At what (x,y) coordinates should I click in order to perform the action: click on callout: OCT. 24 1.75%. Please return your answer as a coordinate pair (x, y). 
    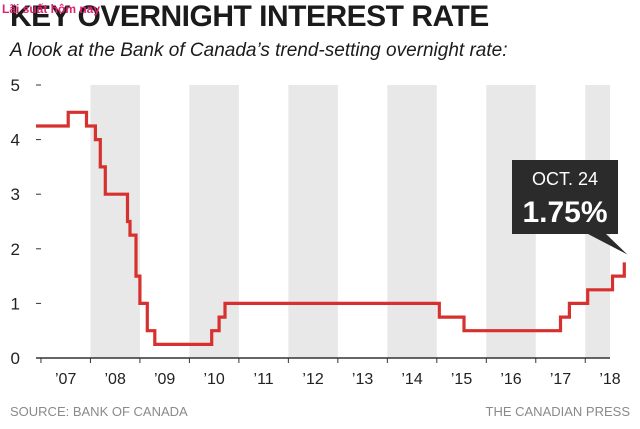
    Looking at the image, I should click on (570, 207).